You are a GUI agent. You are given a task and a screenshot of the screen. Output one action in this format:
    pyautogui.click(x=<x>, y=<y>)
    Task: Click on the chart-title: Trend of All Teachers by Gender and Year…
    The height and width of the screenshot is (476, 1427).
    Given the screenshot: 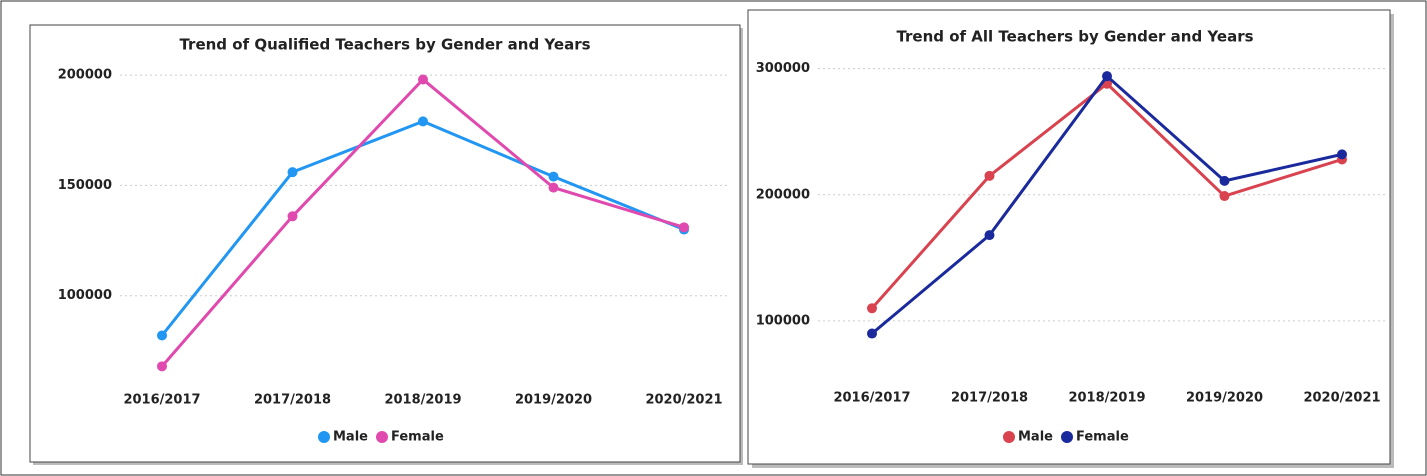 What is the action you would take?
    pyautogui.click(x=1074, y=37)
    